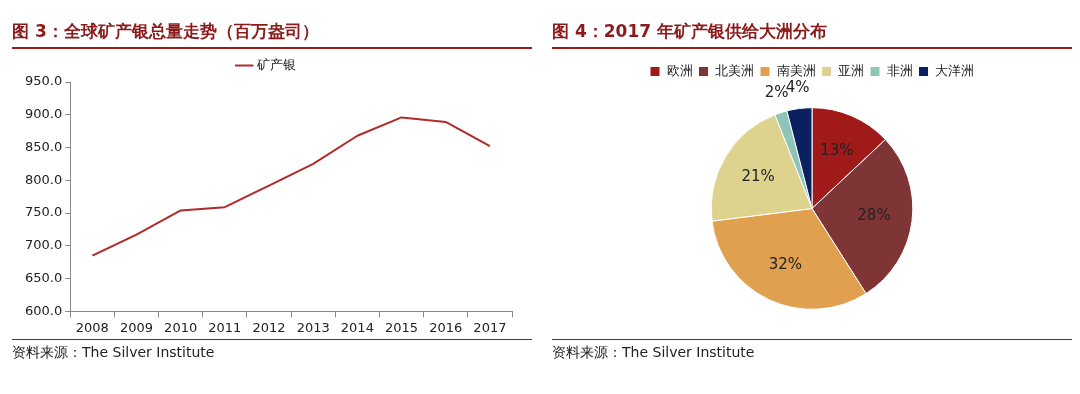  Describe the element at coordinates (796, 70) in the screenshot. I see `legend-label: 南美洲` at that location.